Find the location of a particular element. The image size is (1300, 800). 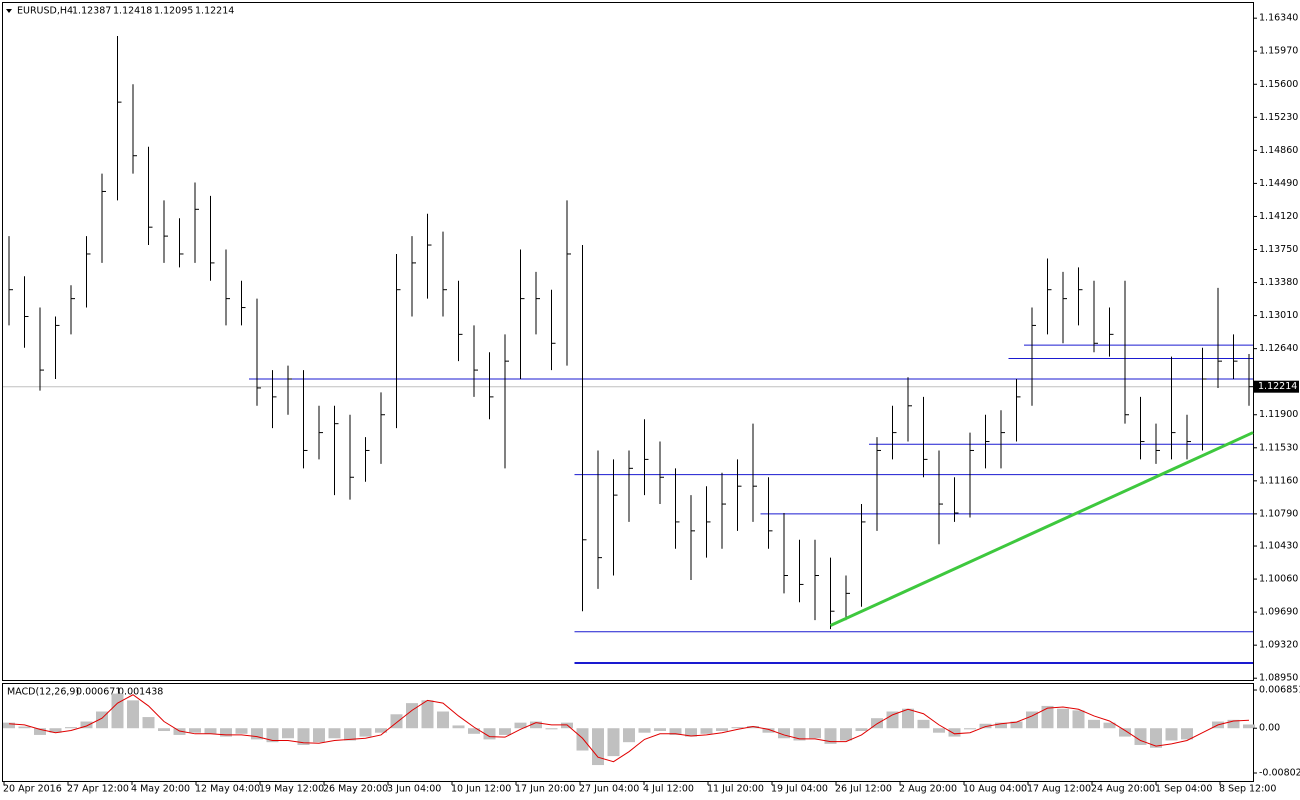

x-tick-label: 26 Jul 12:00 is located at coordinates (863, 789).